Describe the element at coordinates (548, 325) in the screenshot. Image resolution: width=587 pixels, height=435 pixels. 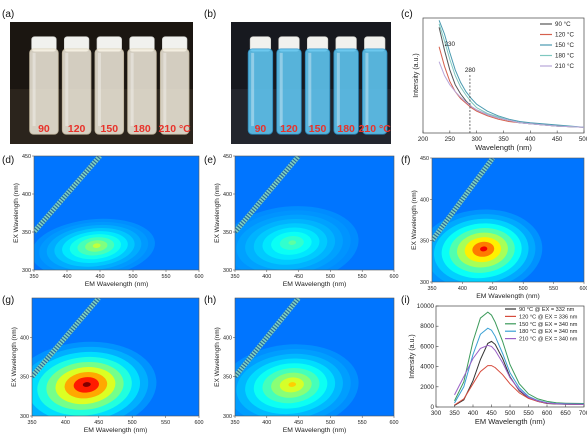
I see `legend-label: 150 °C @ EX = 340 nm` at that location.